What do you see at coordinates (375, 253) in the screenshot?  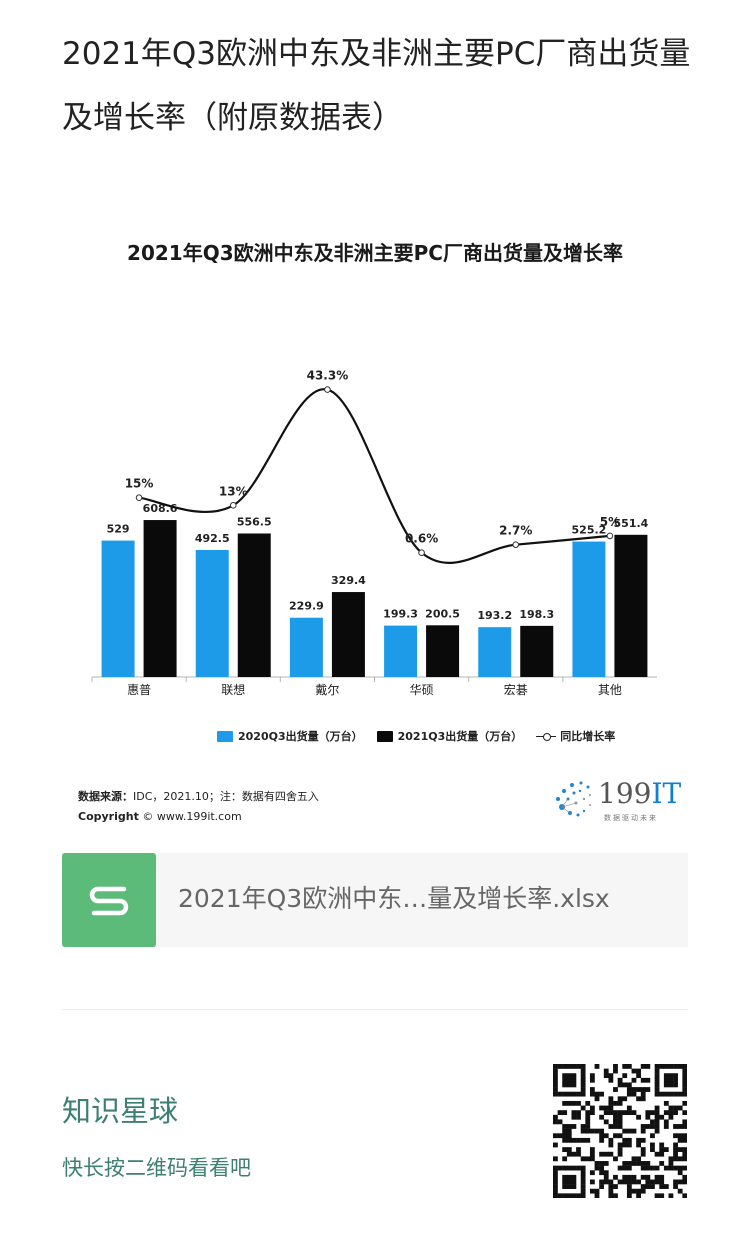 I see `chart-title: 2021年Q3欧洲中东及非洲主要PC厂商出货量及增长率` at bounding box center [375, 253].